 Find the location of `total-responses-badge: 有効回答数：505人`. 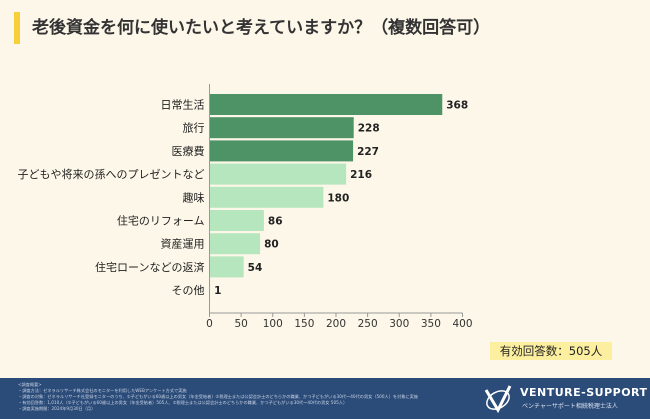

total-responses-badge: 有効回答数：505人 is located at coordinates (551, 351).